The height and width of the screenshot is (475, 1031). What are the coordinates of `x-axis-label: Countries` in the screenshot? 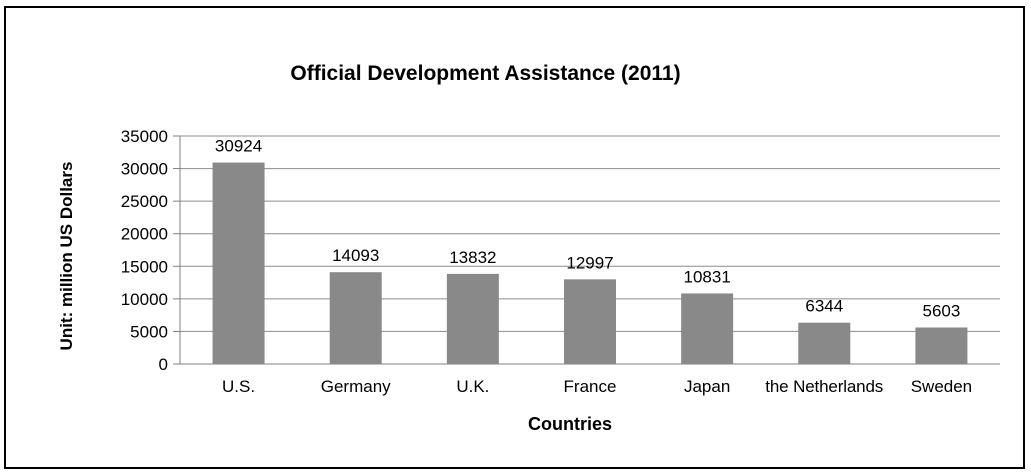 It's located at (569, 424).